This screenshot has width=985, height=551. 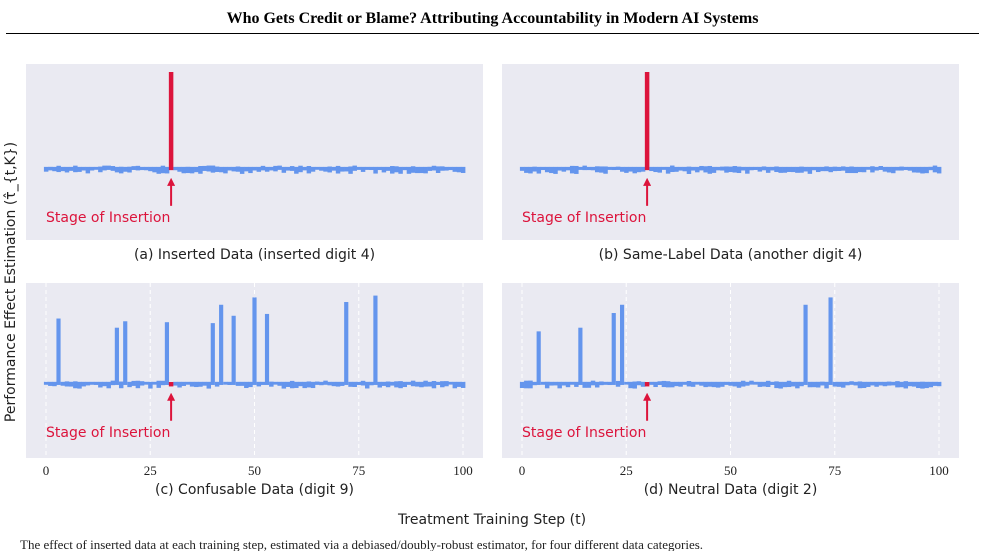 I want to click on panel-title: (a) Inserted Data (inserted digit 4), so click(x=254, y=255).